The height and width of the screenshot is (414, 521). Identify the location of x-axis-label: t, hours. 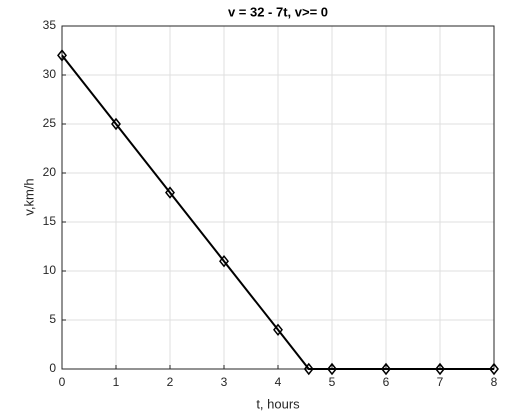
(278, 403).